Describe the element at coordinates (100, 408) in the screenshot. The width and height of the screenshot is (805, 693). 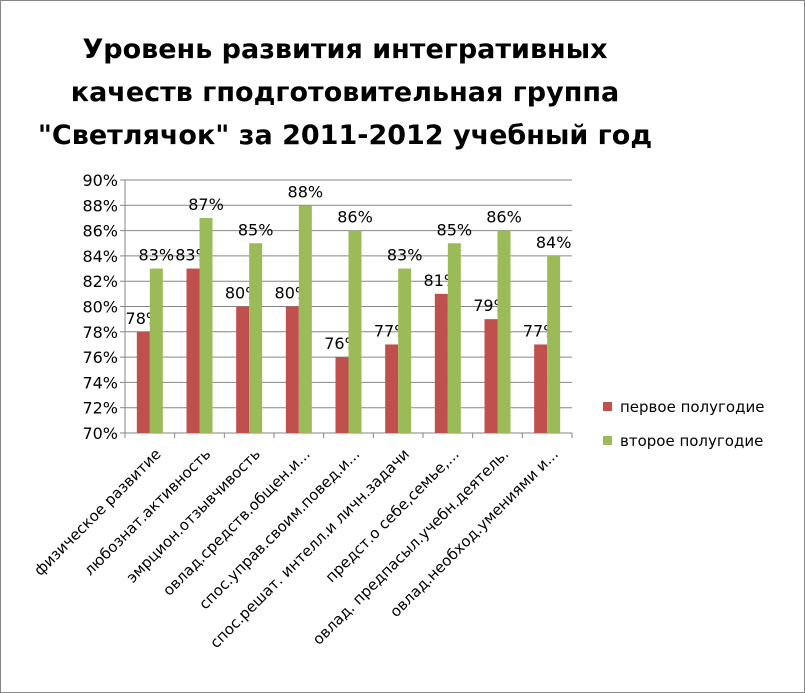
I see `y-tick-label: 72%` at that location.